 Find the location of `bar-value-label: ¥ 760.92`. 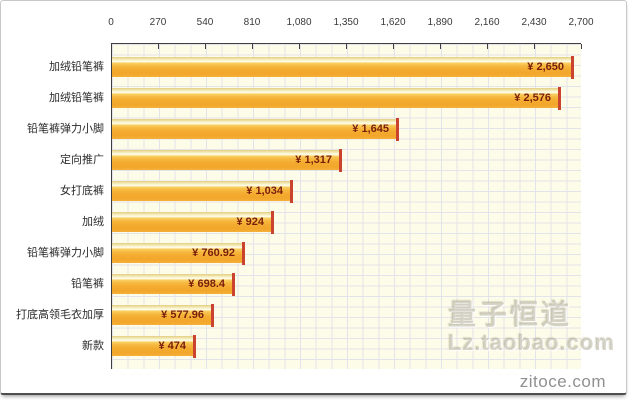

bar-value-label: ¥ 760.92 is located at coordinates (213, 253).